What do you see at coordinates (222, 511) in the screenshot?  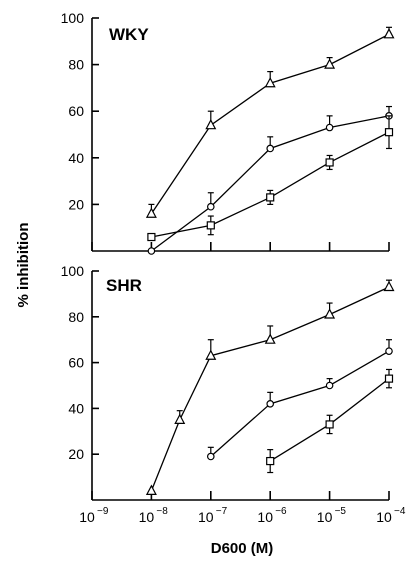 I see `x-tick-exponent: −7` at bounding box center [222, 511].